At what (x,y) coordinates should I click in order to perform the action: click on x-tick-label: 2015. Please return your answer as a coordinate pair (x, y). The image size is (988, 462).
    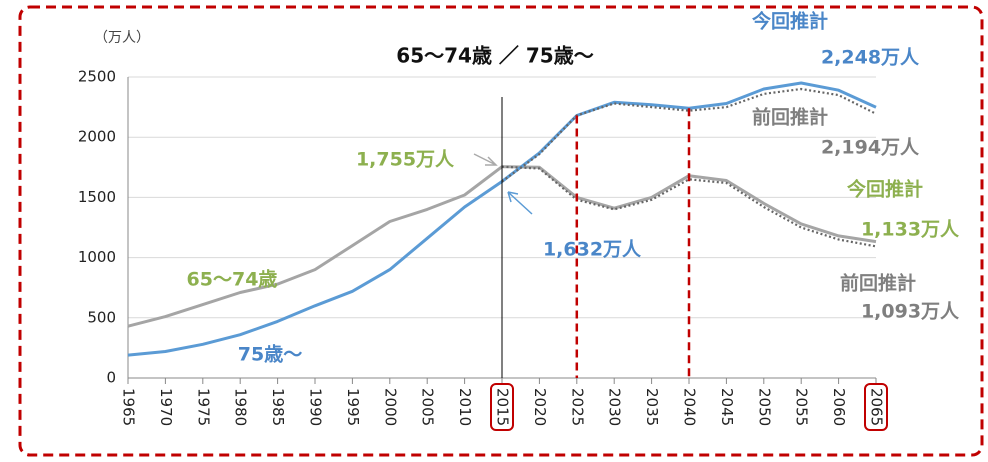
    Looking at the image, I should click on (503, 407).